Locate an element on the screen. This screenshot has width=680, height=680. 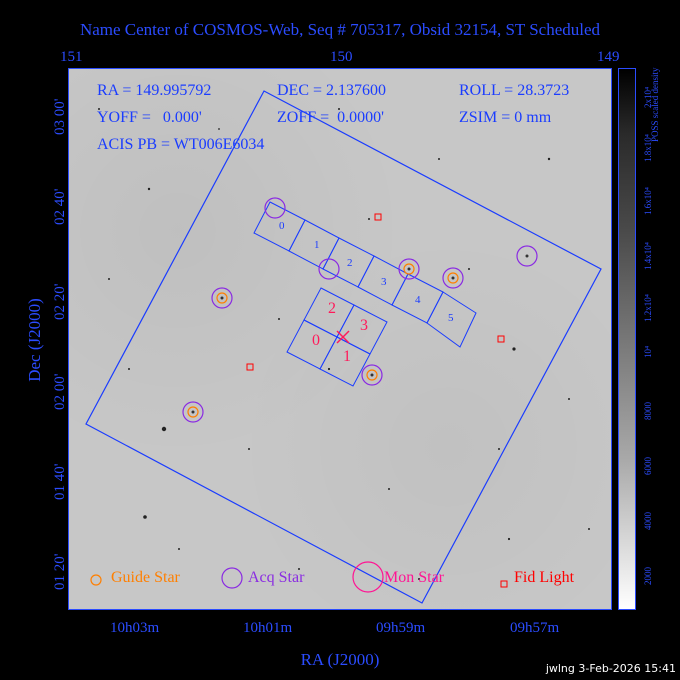
legend-guide-label: Guide Star is located at coordinates (145, 577).